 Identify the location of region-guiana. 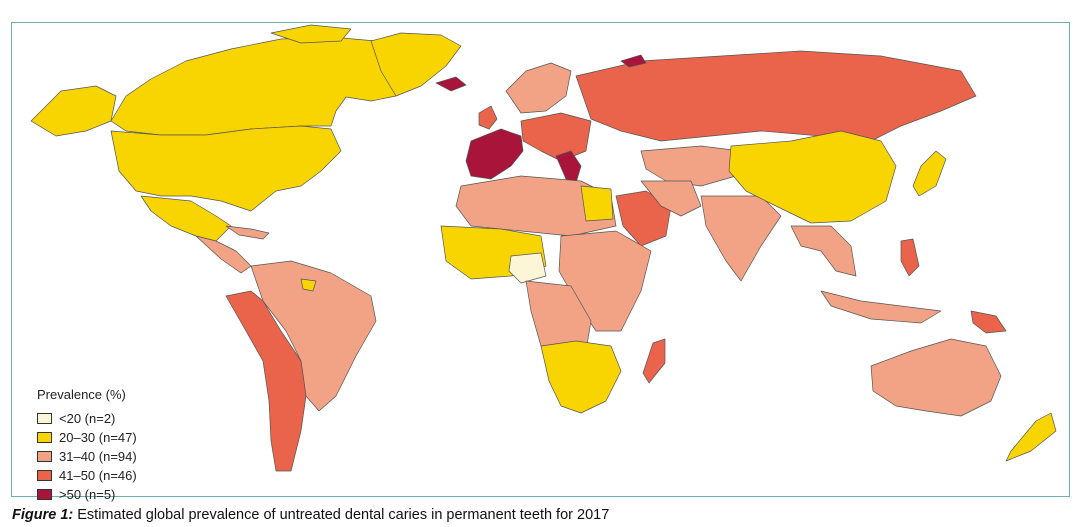
(308, 285).